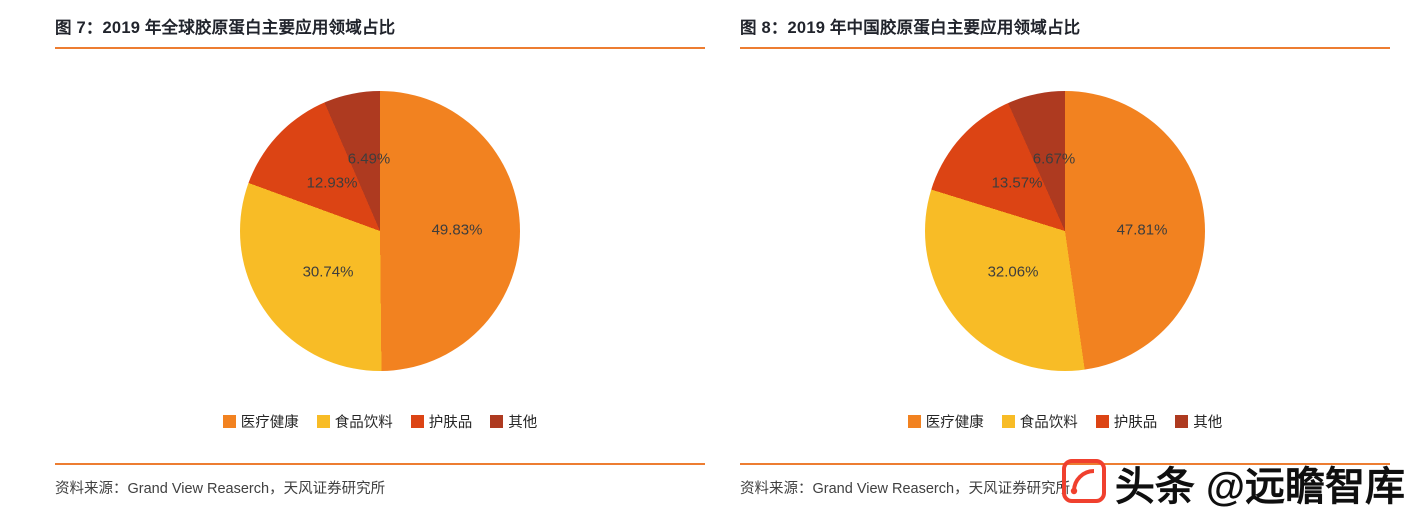 Image resolution: width=1423 pixels, height=514 pixels. What do you see at coordinates (910, 28) in the screenshot?
I see `figure-8-title: 图 8：2019 年中国胶原蛋白主要应用领域占比` at bounding box center [910, 28].